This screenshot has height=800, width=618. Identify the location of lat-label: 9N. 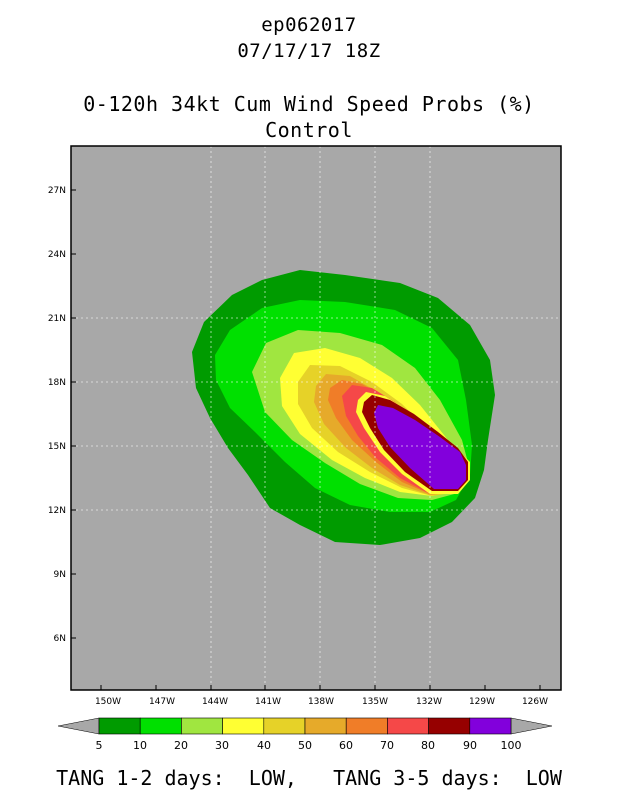
(60, 575).